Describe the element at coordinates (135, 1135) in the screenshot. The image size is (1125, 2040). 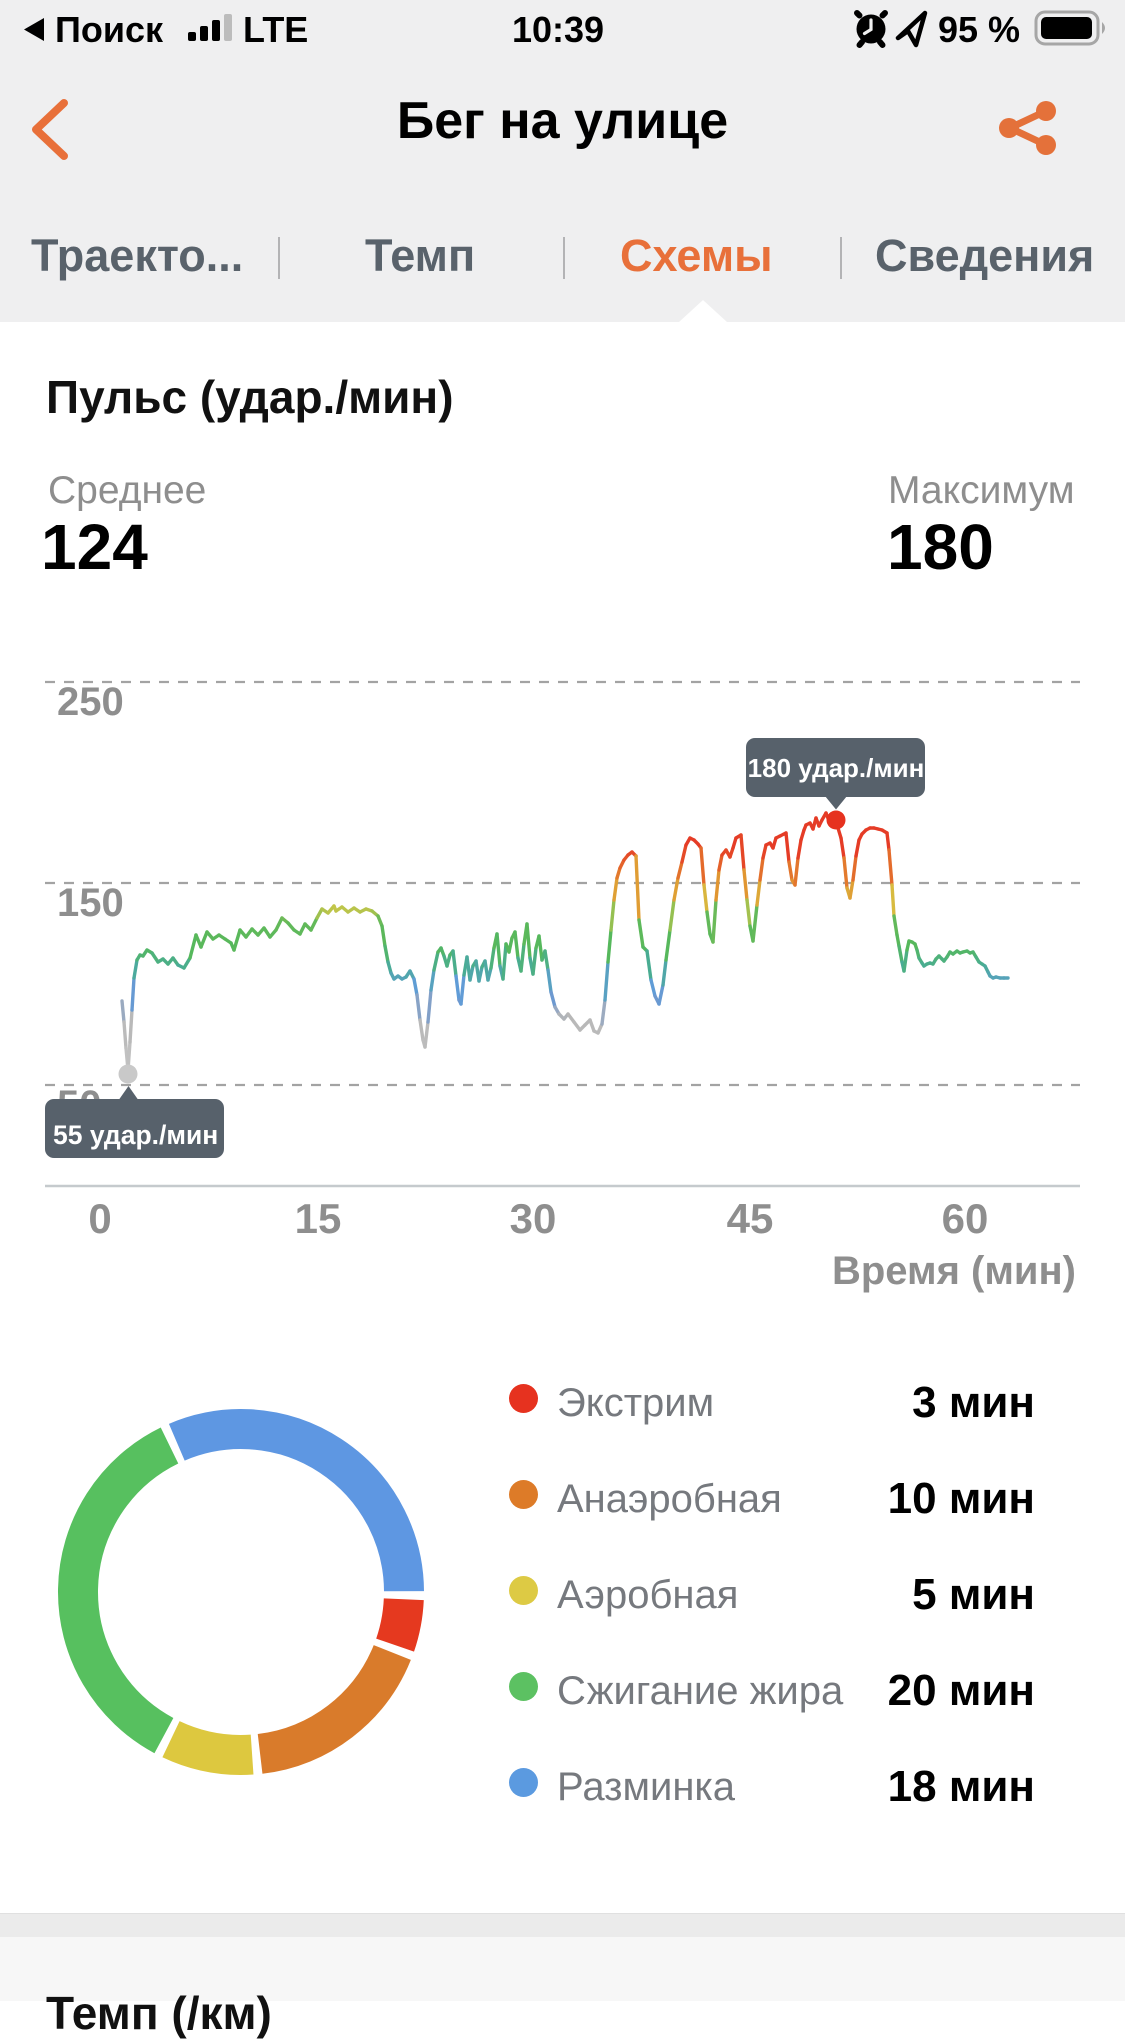
I see `svg-text: 55 удар./мин` at that location.